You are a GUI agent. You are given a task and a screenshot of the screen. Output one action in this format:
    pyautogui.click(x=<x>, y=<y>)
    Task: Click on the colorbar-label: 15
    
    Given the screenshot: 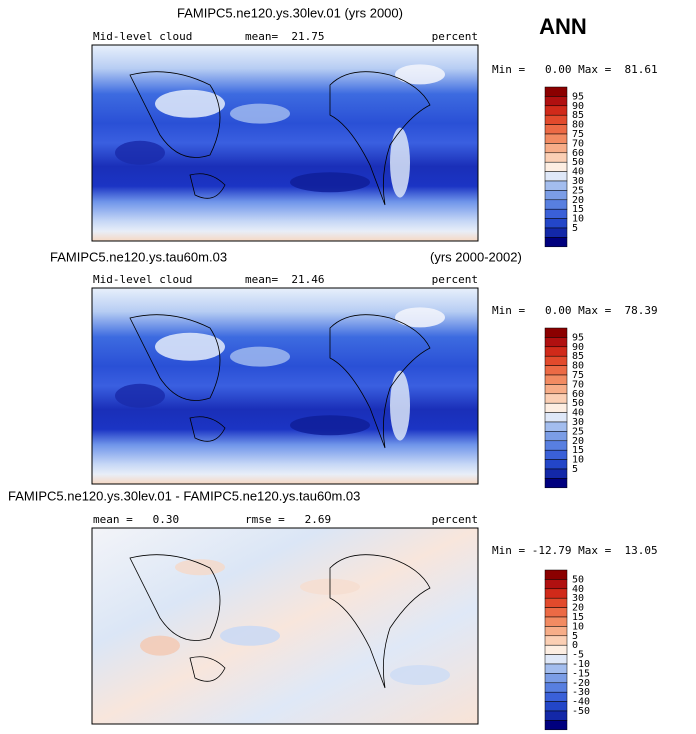 What is the action you would take?
    pyautogui.click(x=578, y=209)
    